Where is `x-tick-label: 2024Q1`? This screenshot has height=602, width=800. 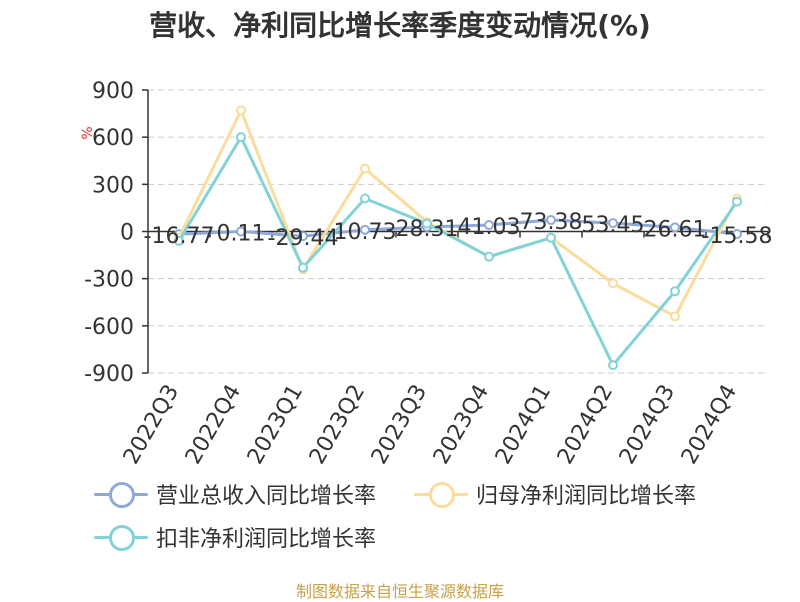 x-tick-label: 2024Q1 is located at coordinates (523, 425).